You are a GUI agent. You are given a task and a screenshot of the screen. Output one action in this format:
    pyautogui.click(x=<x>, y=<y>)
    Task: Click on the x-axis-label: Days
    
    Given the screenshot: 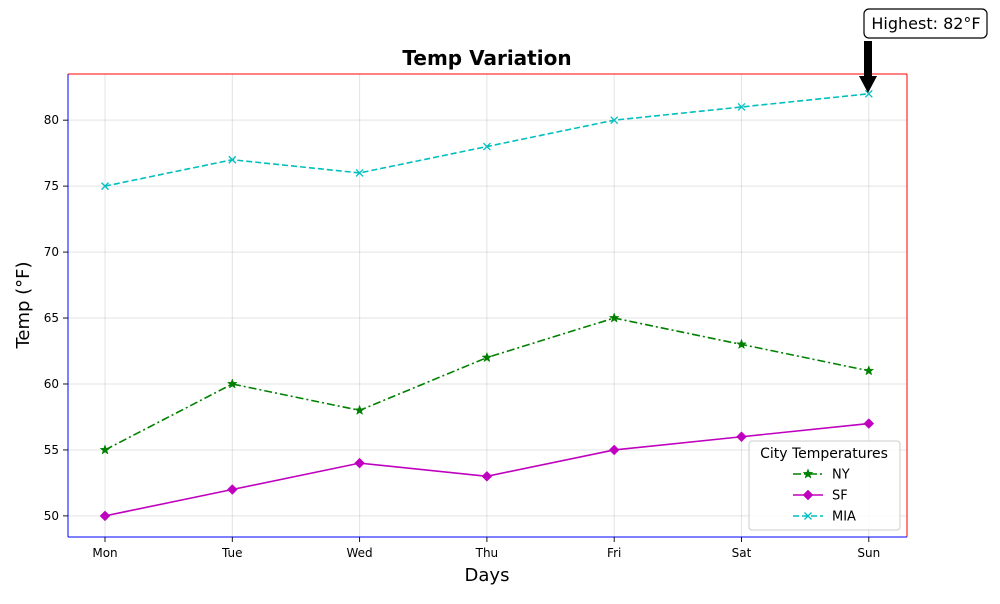 What is the action you would take?
    pyautogui.click(x=487, y=575)
    